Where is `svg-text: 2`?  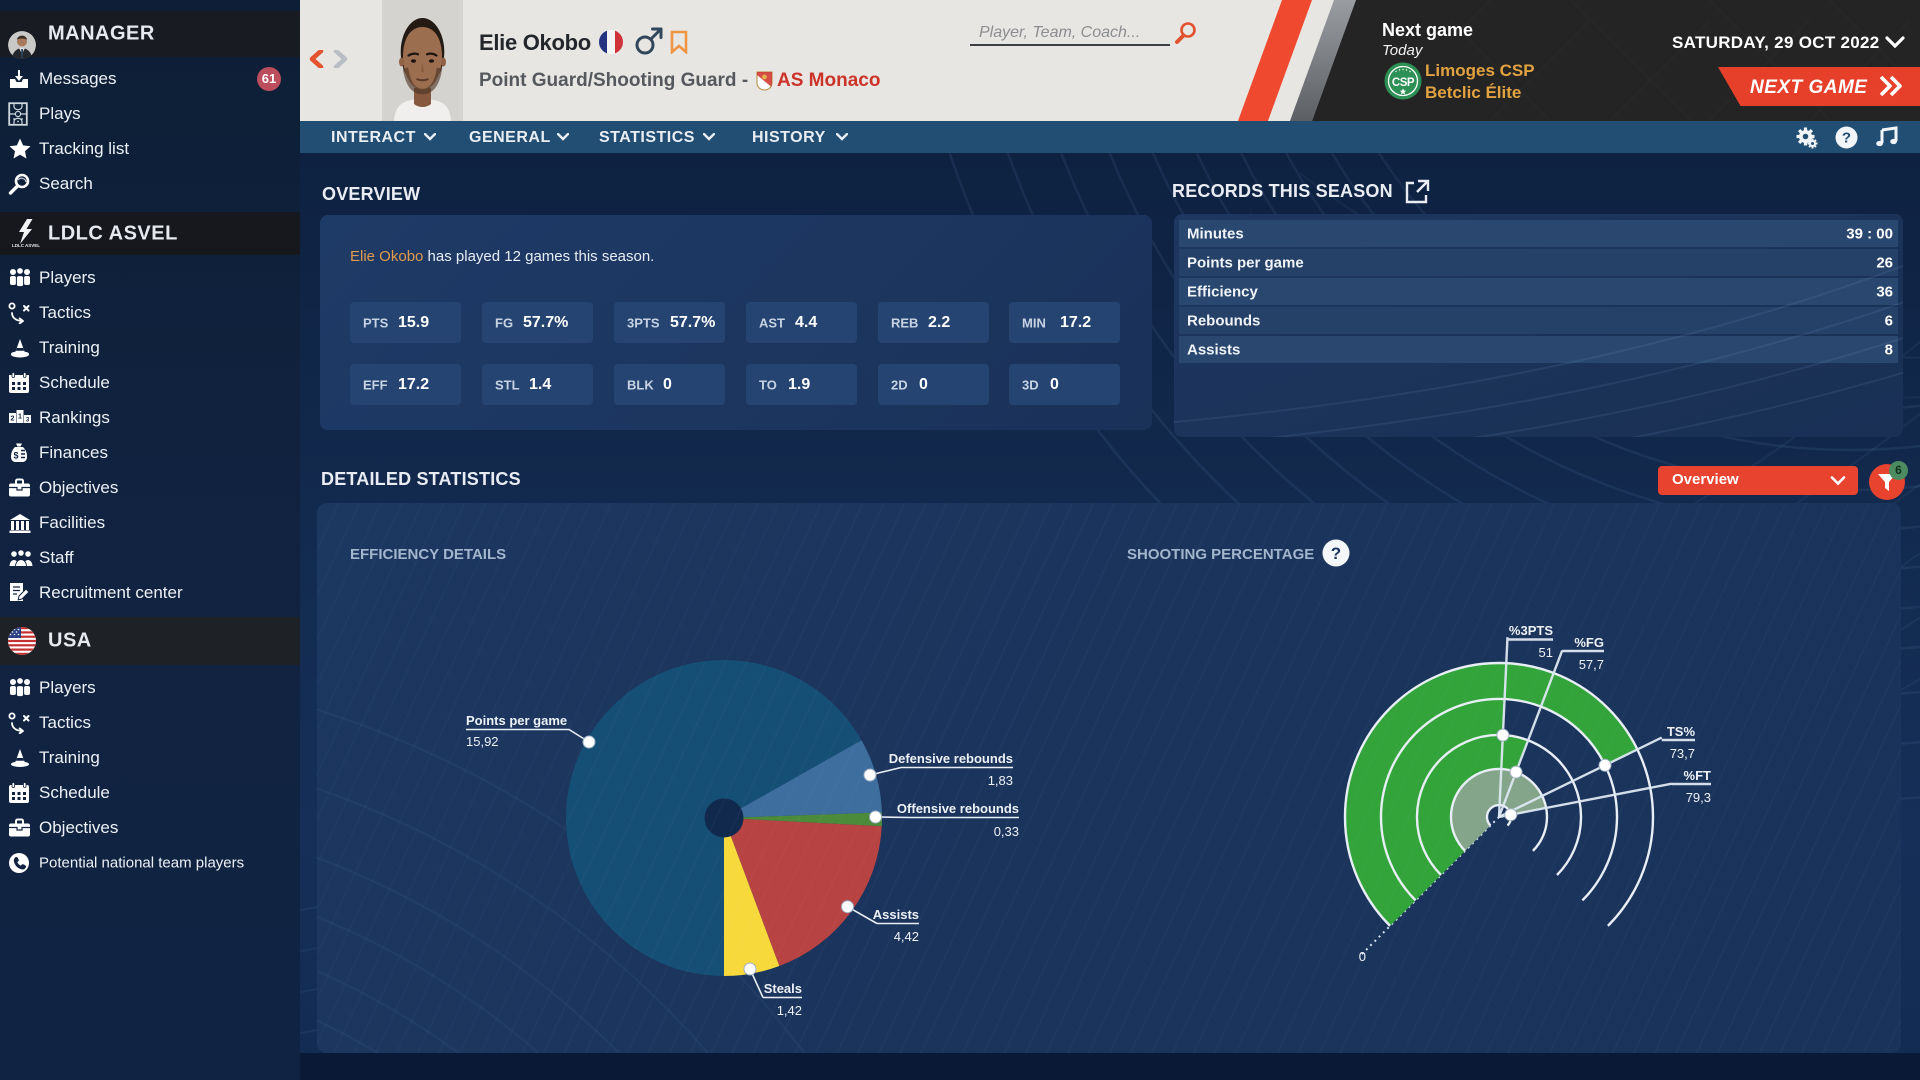
svg-text: 2 is located at coordinates (13, 418).